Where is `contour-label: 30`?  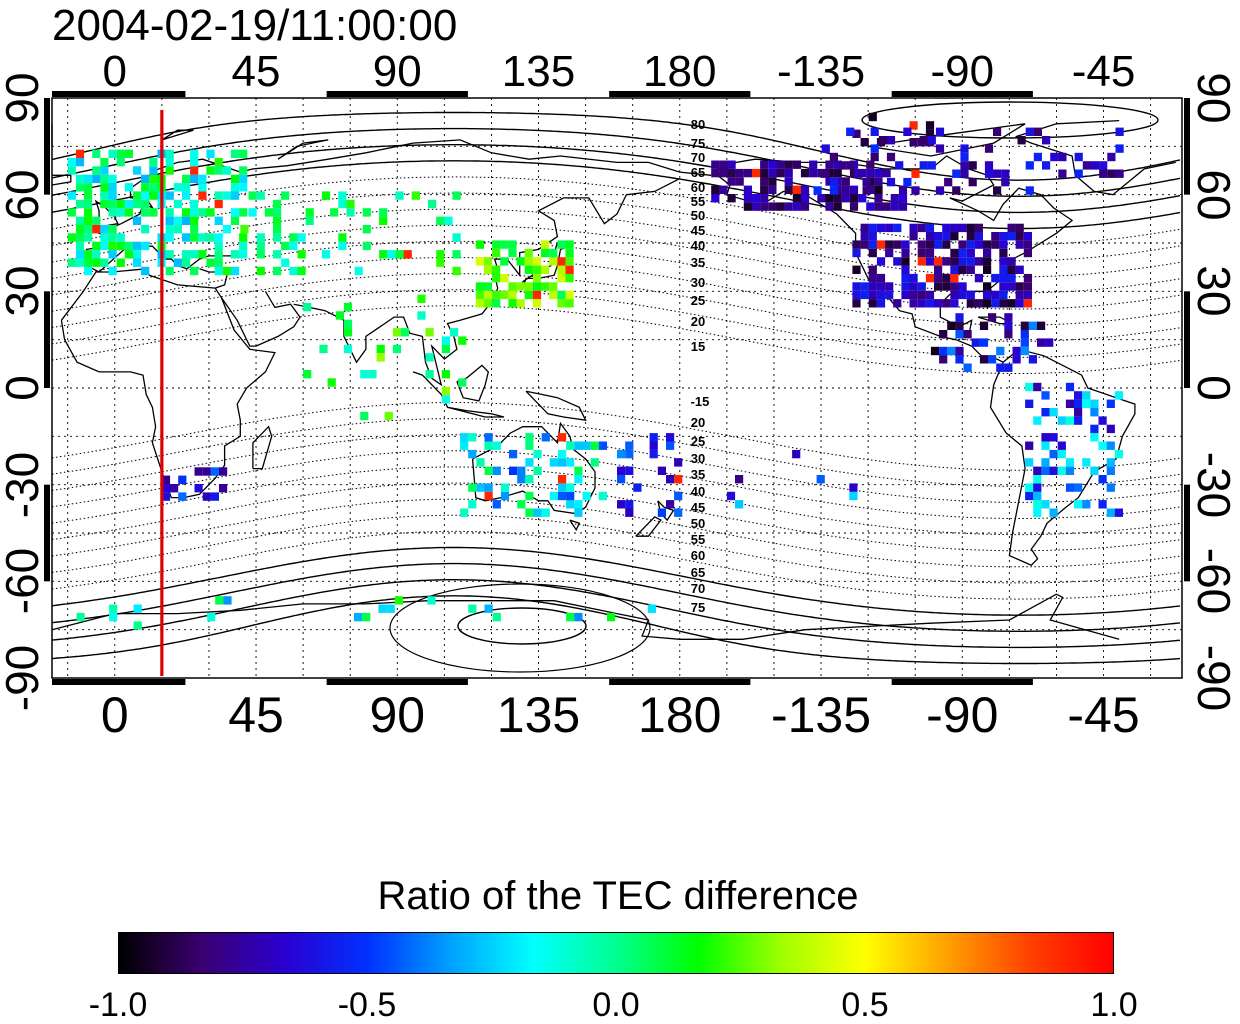
contour-label: 30 is located at coordinates (698, 458).